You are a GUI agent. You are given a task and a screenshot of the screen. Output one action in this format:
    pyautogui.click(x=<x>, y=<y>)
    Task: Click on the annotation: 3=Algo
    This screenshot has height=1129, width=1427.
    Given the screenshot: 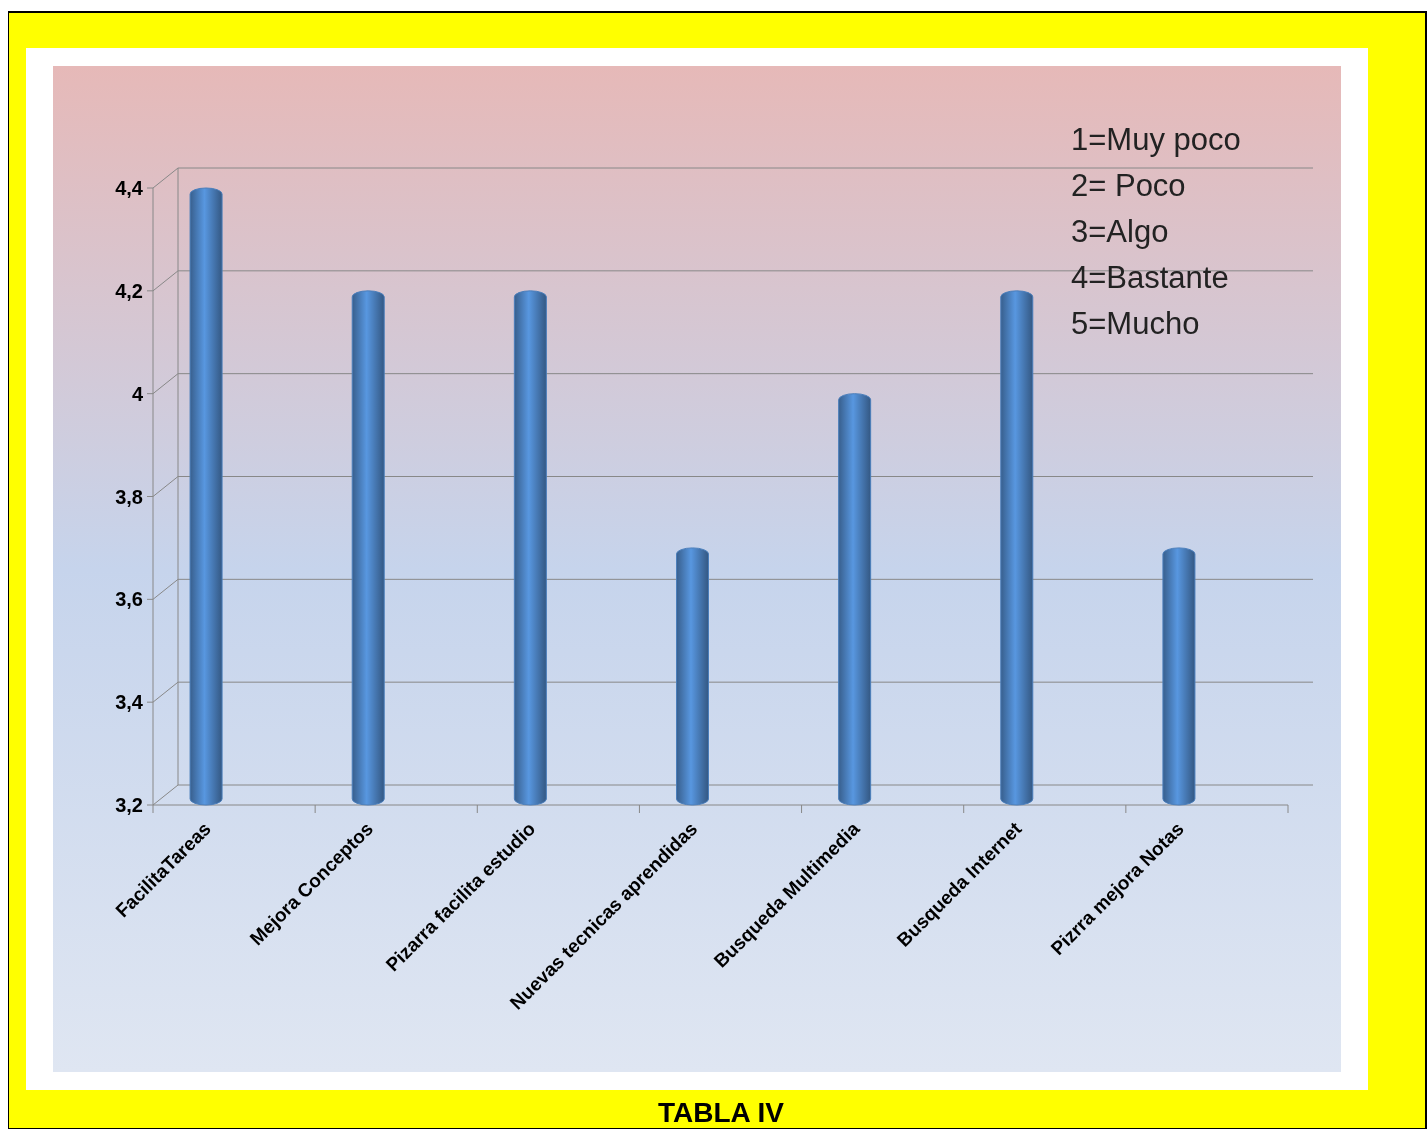 What is the action you would take?
    pyautogui.click(x=1120, y=231)
    